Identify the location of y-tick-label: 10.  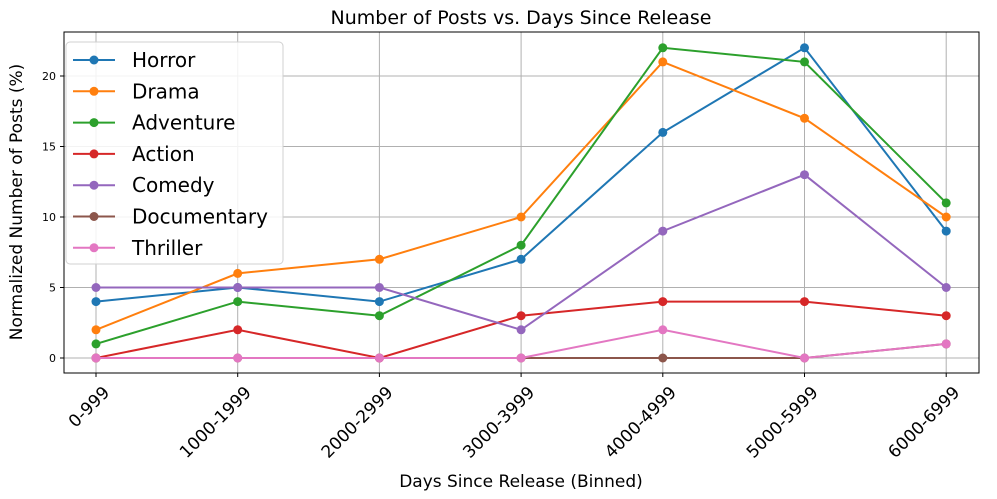
(49, 217).